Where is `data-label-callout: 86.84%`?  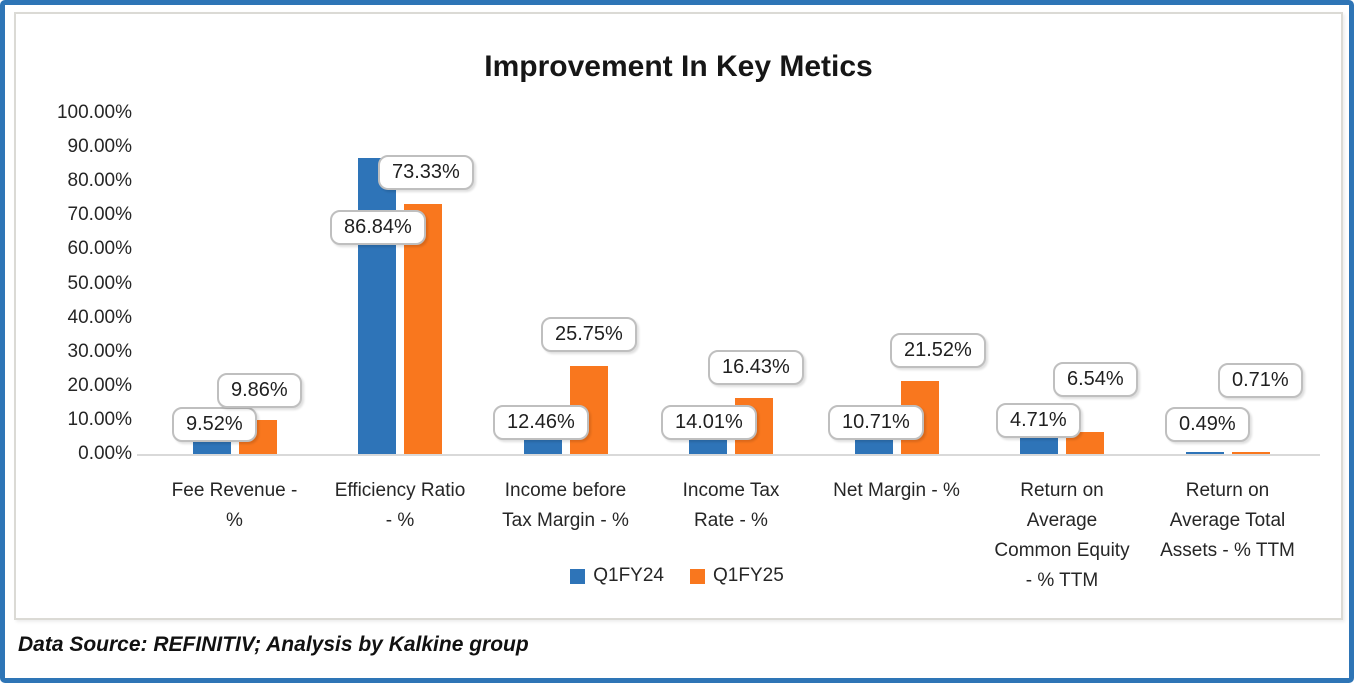 data-label-callout: 86.84% is located at coordinates (378, 227).